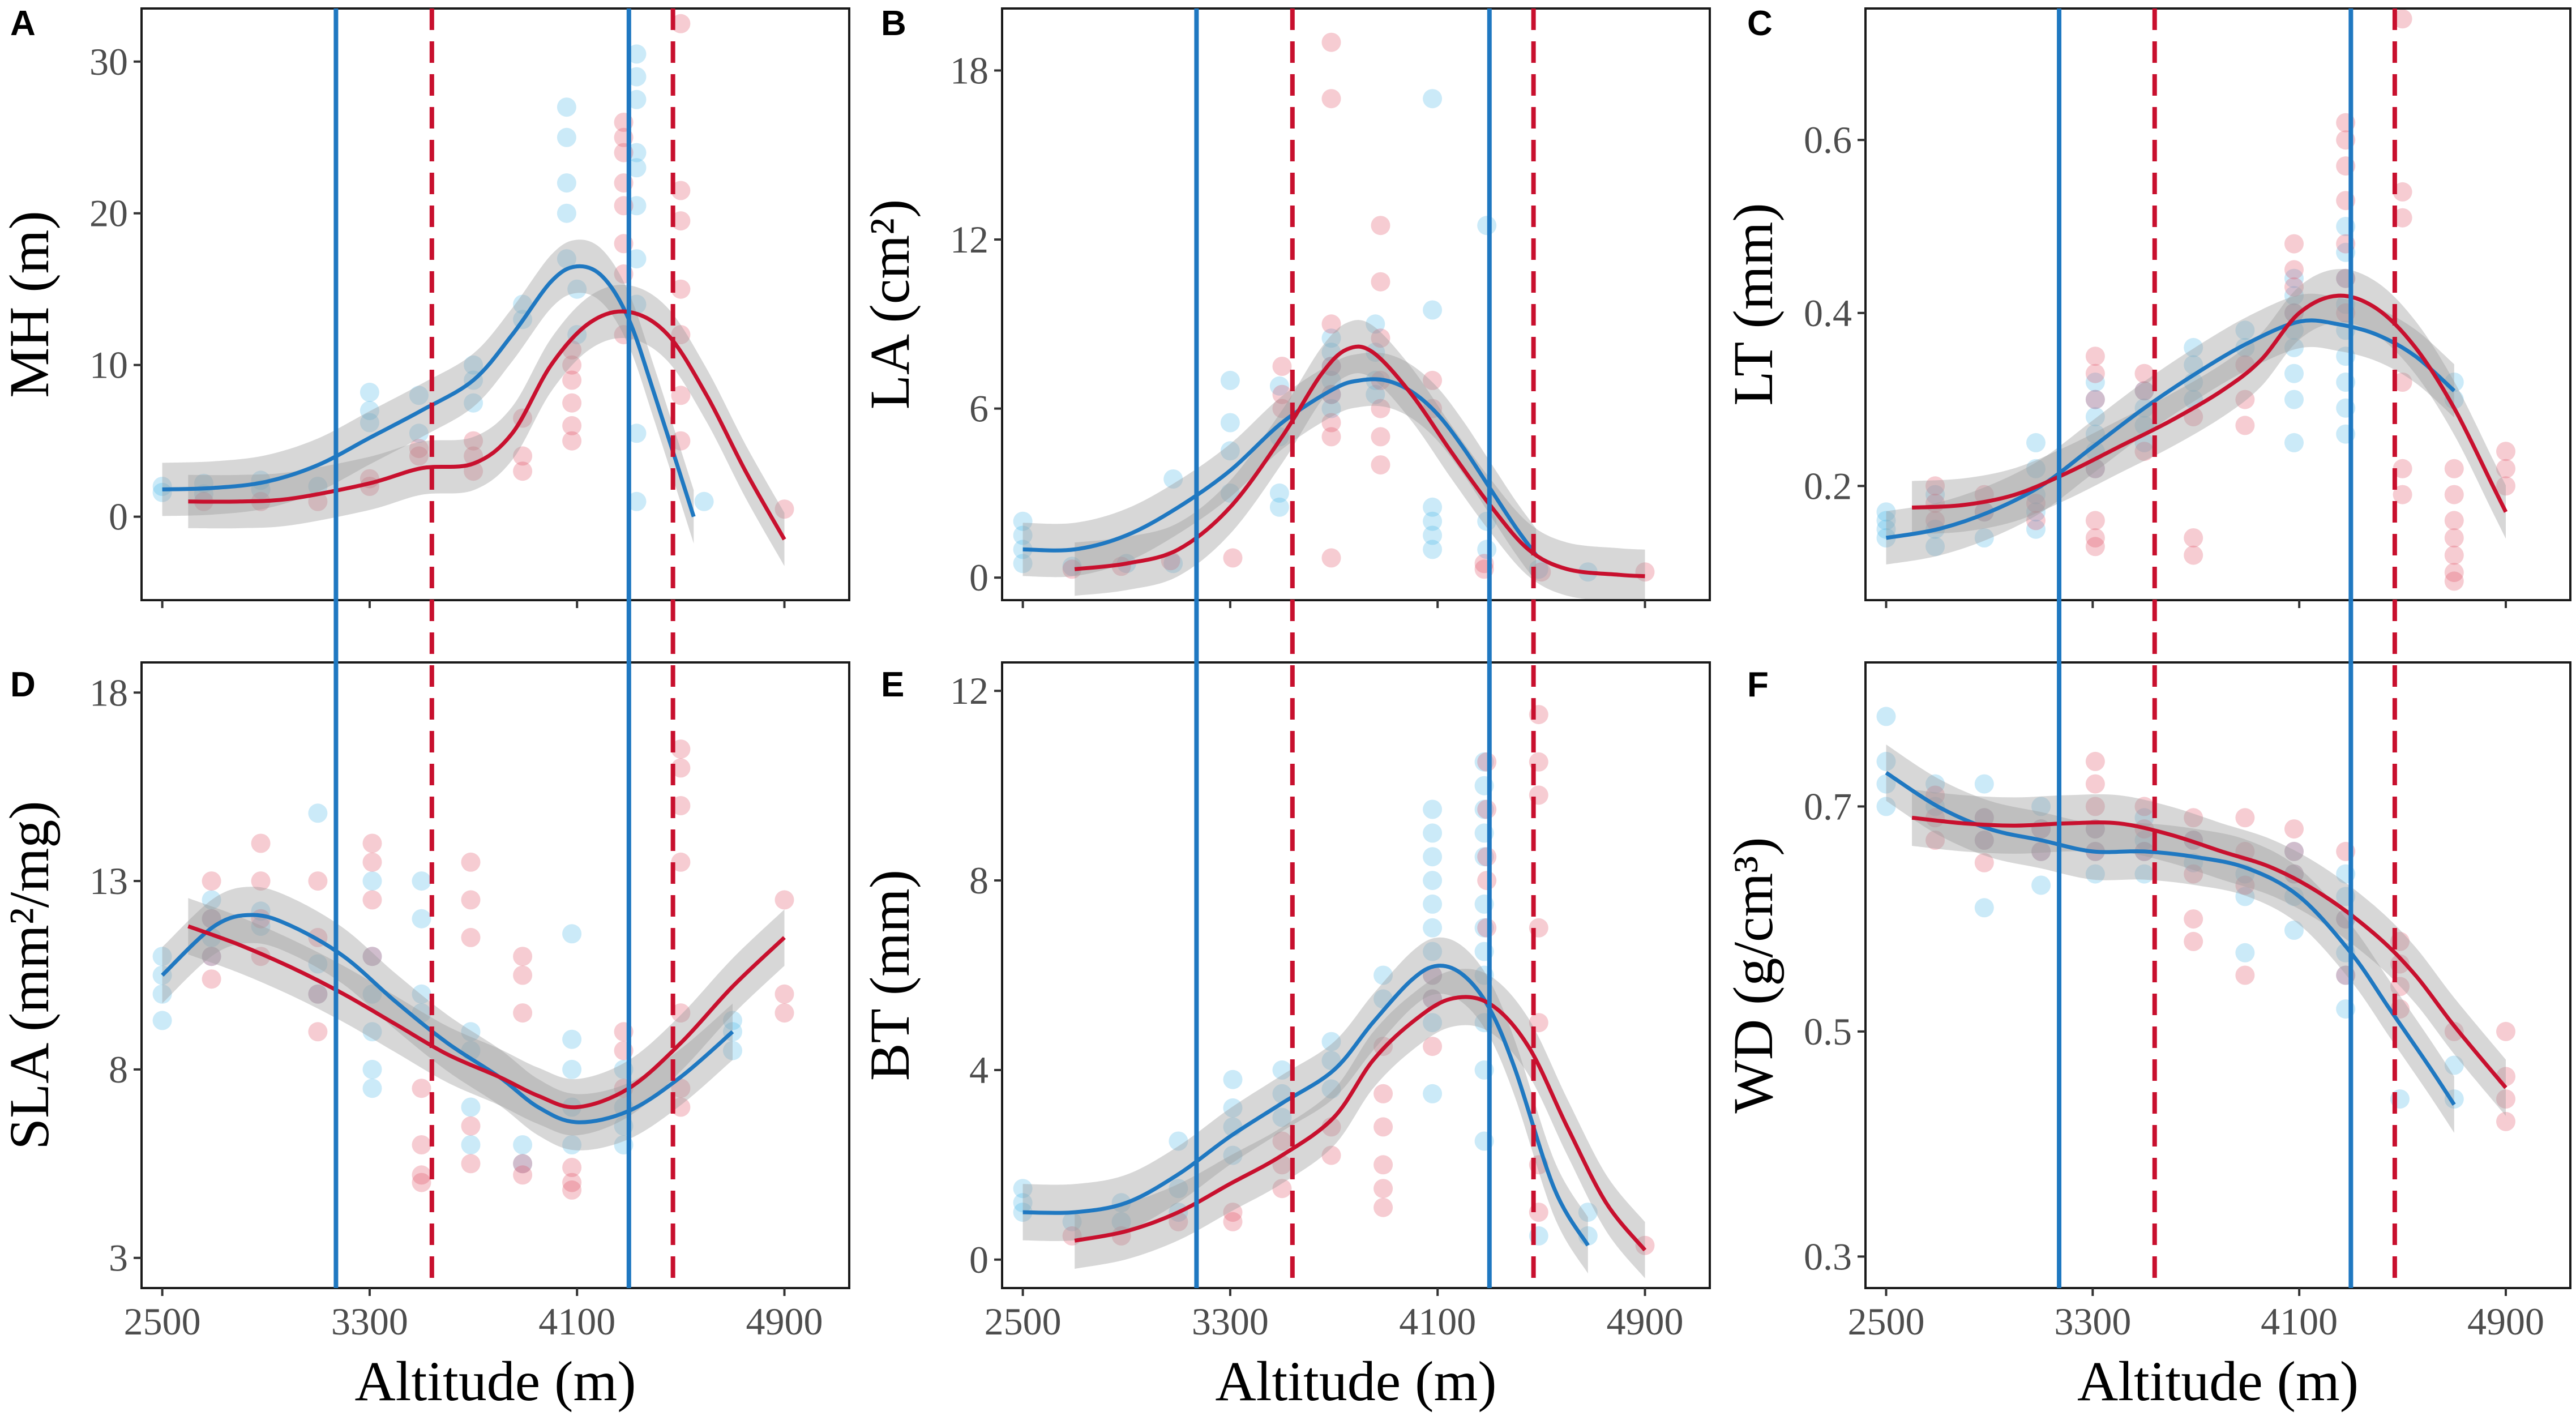 The height and width of the screenshot is (1416, 2576). What do you see at coordinates (889, 975) in the screenshot?
I see `y-axis-label: BT (mm)` at bounding box center [889, 975].